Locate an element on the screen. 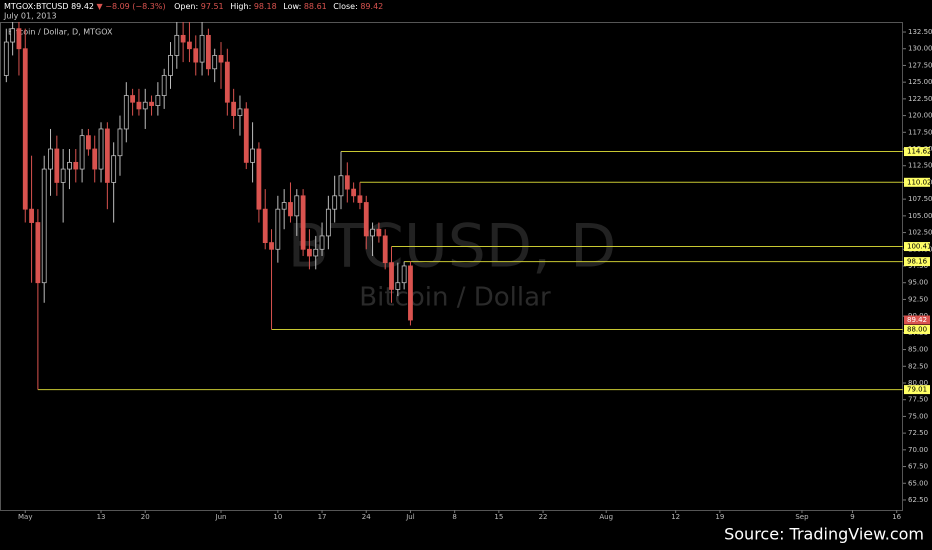 Image resolution: width=932 pixels, height=550 pixels. high-label: High: is located at coordinates (240, 6).